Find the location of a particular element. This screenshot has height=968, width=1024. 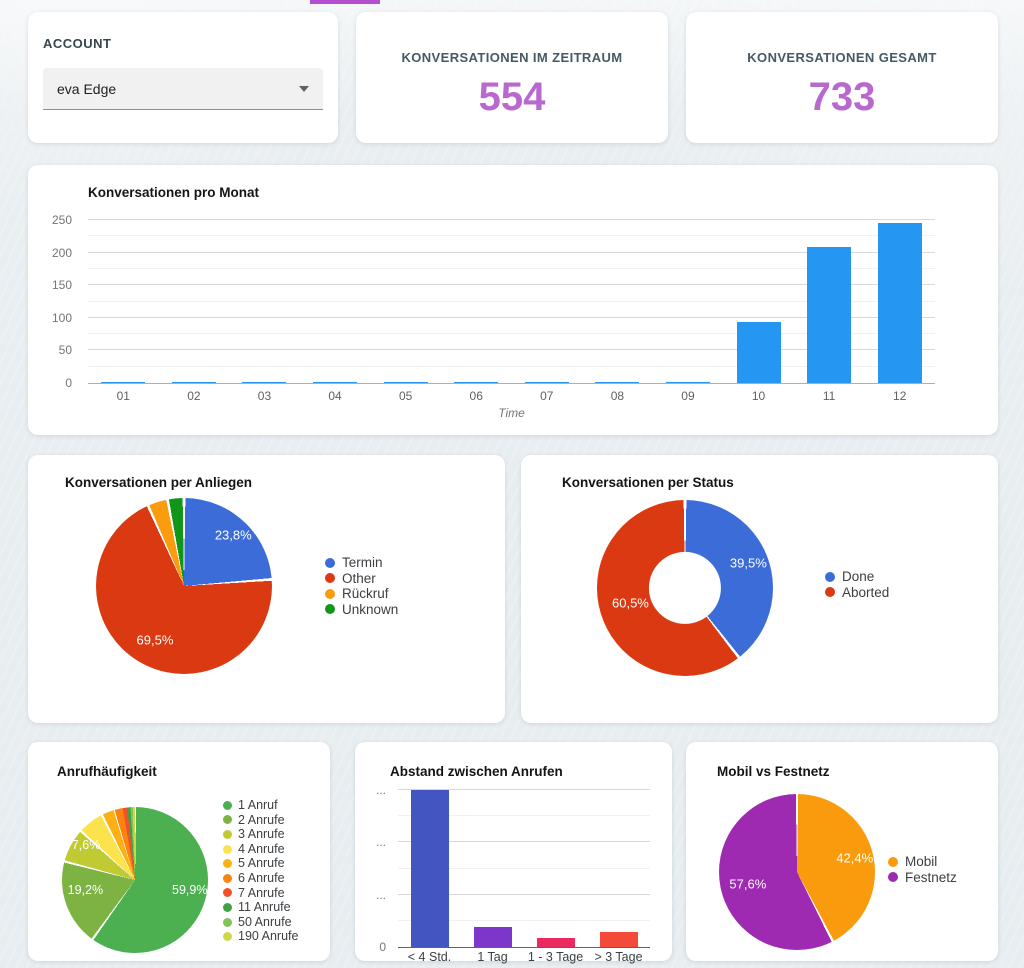

stat-card-zeitraum: KONVERSATIONEN IM ZEITRAUM 554 is located at coordinates (512, 77).